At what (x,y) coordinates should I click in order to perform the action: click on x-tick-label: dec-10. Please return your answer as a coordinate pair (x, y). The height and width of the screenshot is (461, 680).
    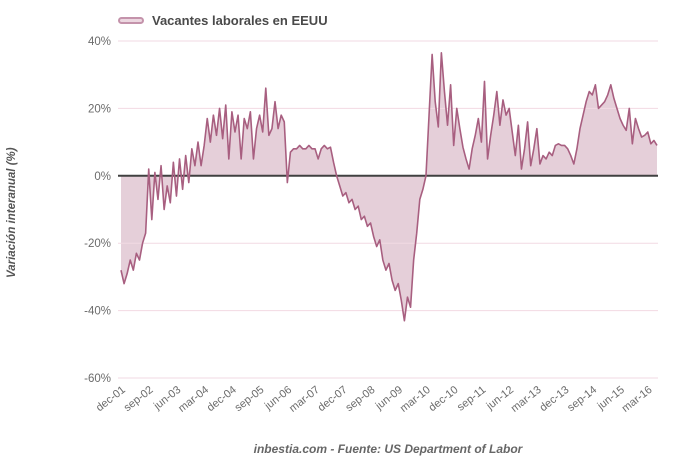
    Looking at the image, I should click on (444, 399).